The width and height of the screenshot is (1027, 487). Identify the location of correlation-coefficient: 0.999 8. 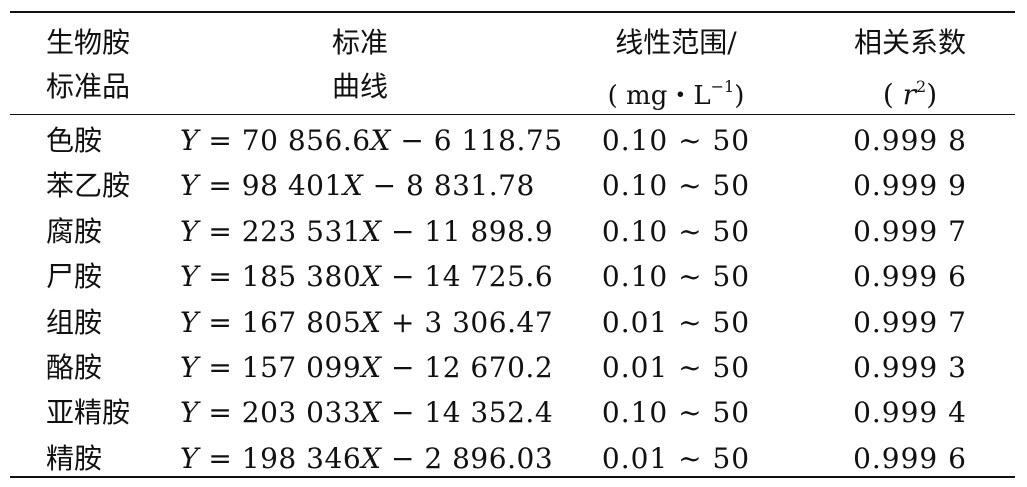
(910, 140).